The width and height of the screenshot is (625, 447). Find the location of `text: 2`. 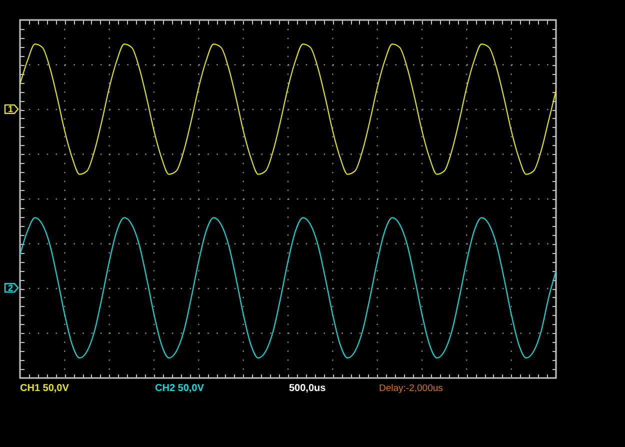

text: 2 is located at coordinates (11, 287).